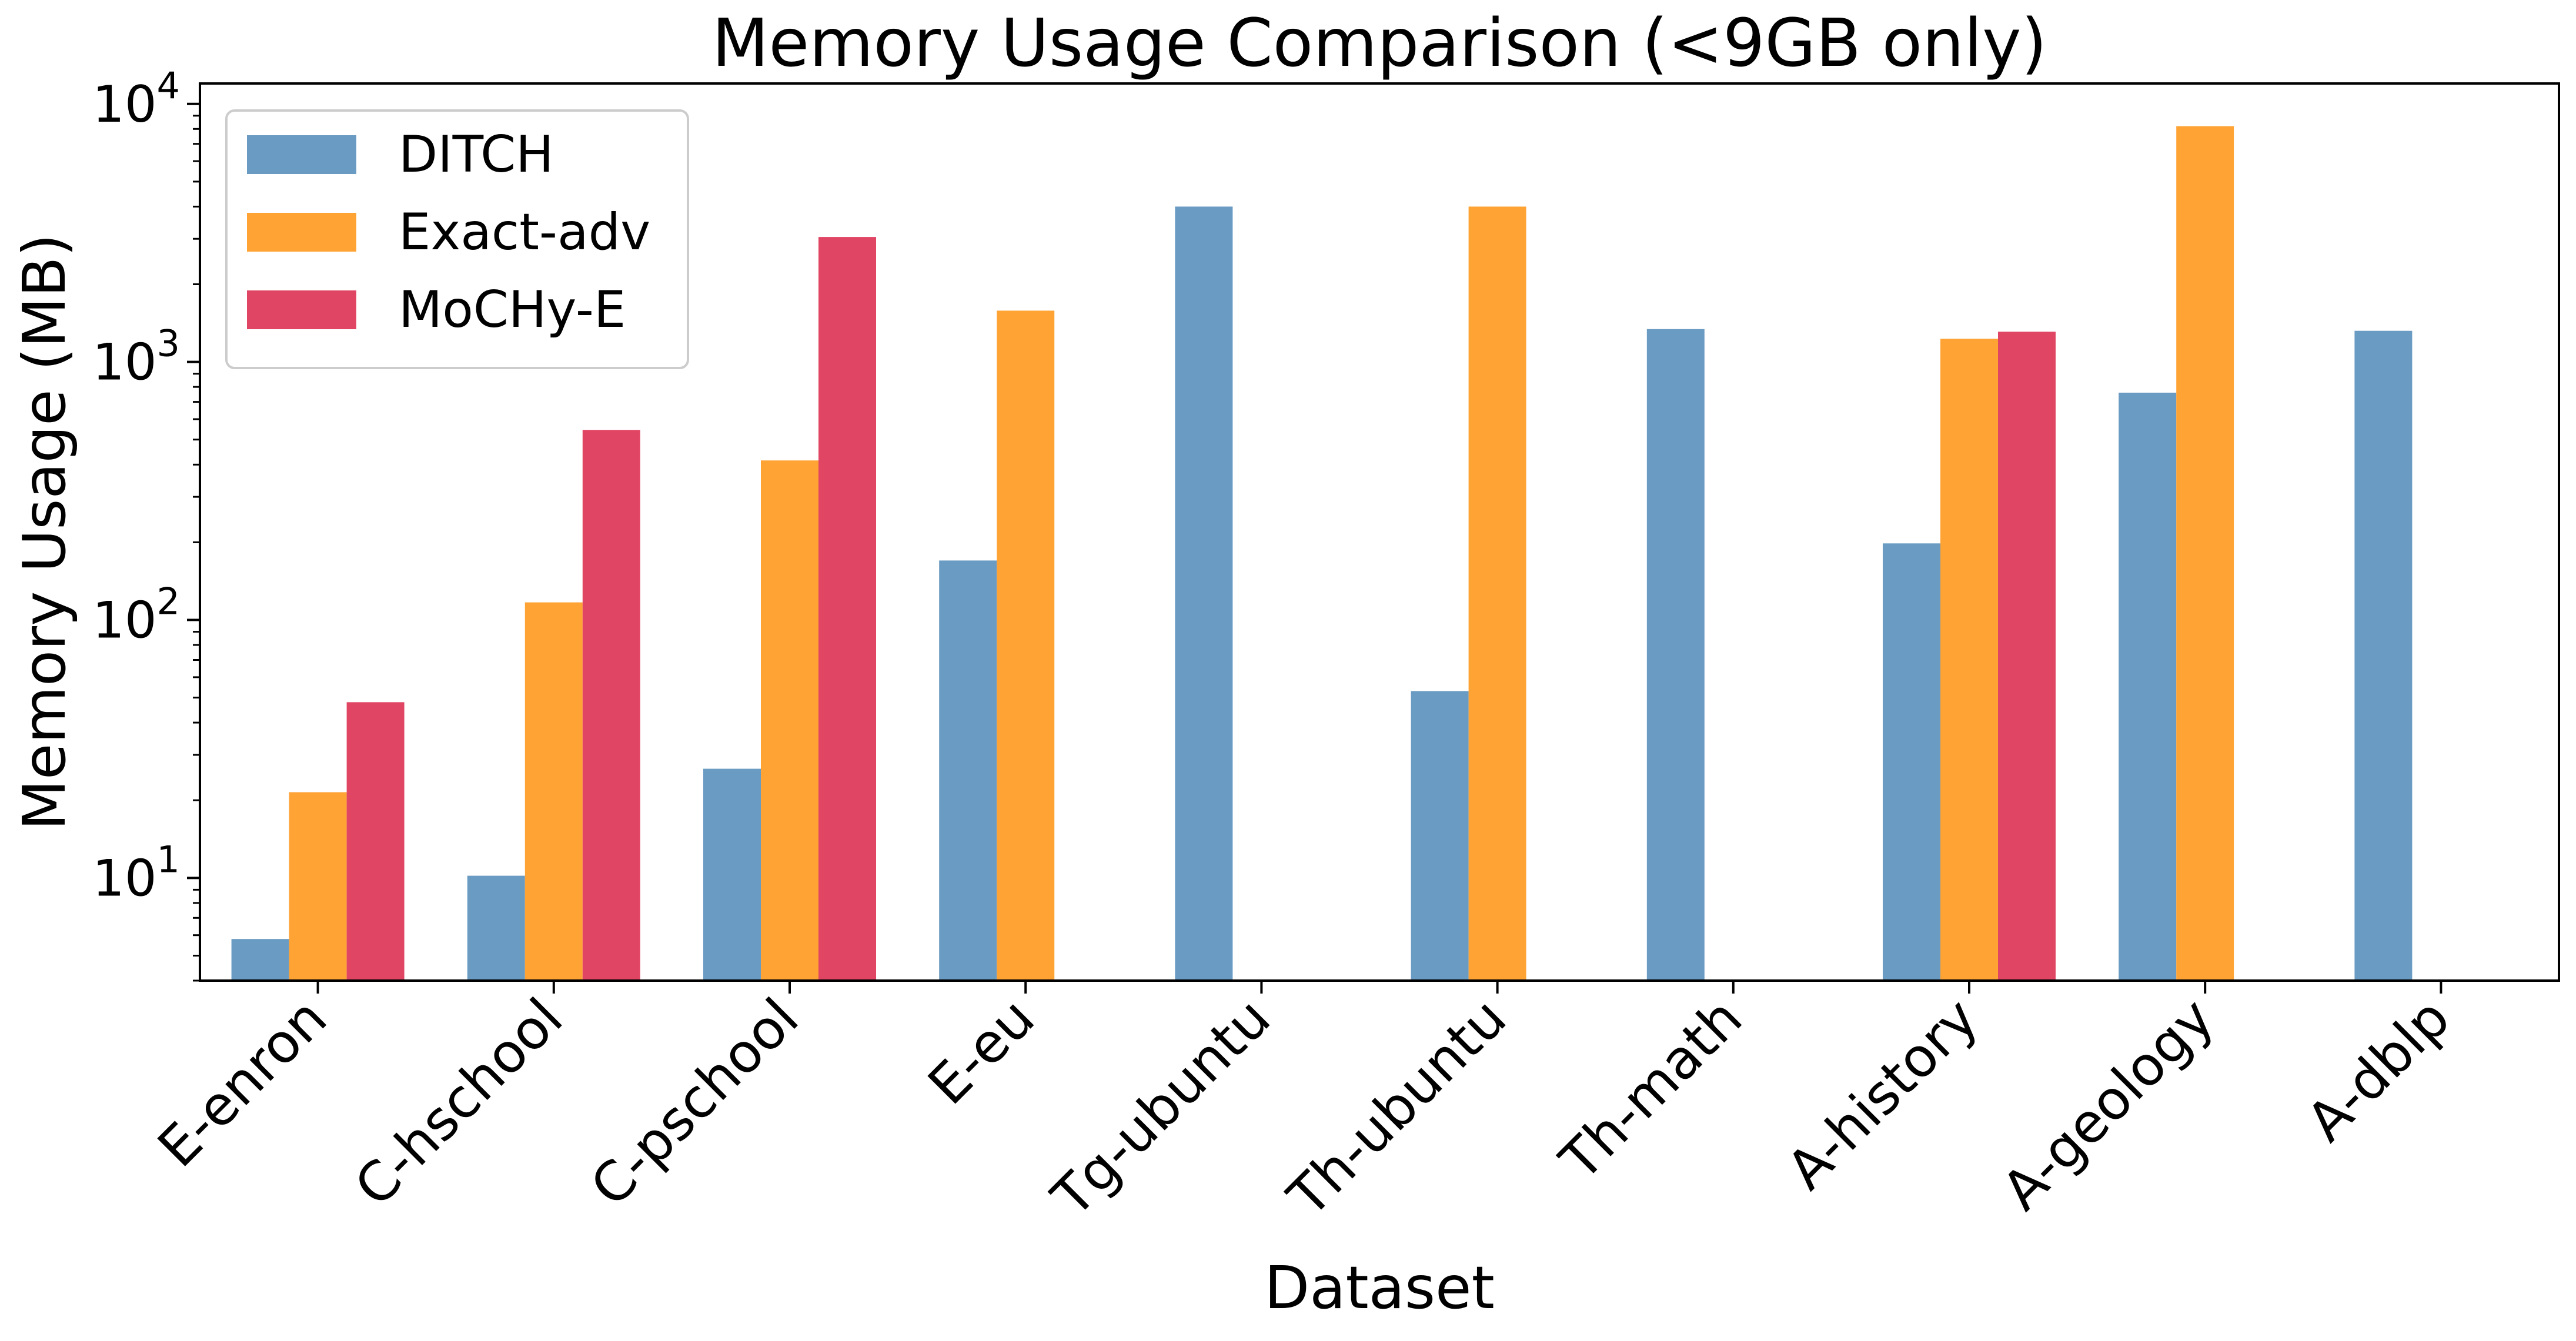 This screenshot has height=1341, width=2576. What do you see at coordinates (611, 705) in the screenshot?
I see `bar-mochy-e-c-hschool` at bounding box center [611, 705].